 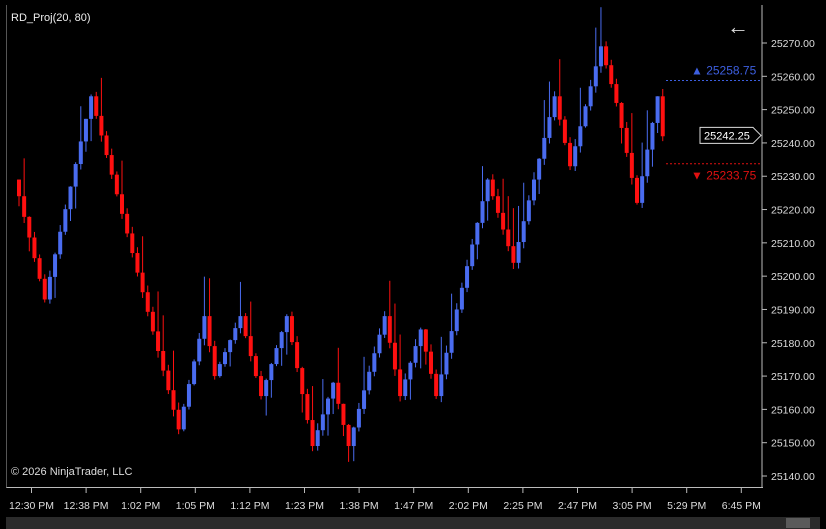 What do you see at coordinates (793, 77) in the screenshot?
I see `y-tick-label: 25260.00` at bounding box center [793, 77].